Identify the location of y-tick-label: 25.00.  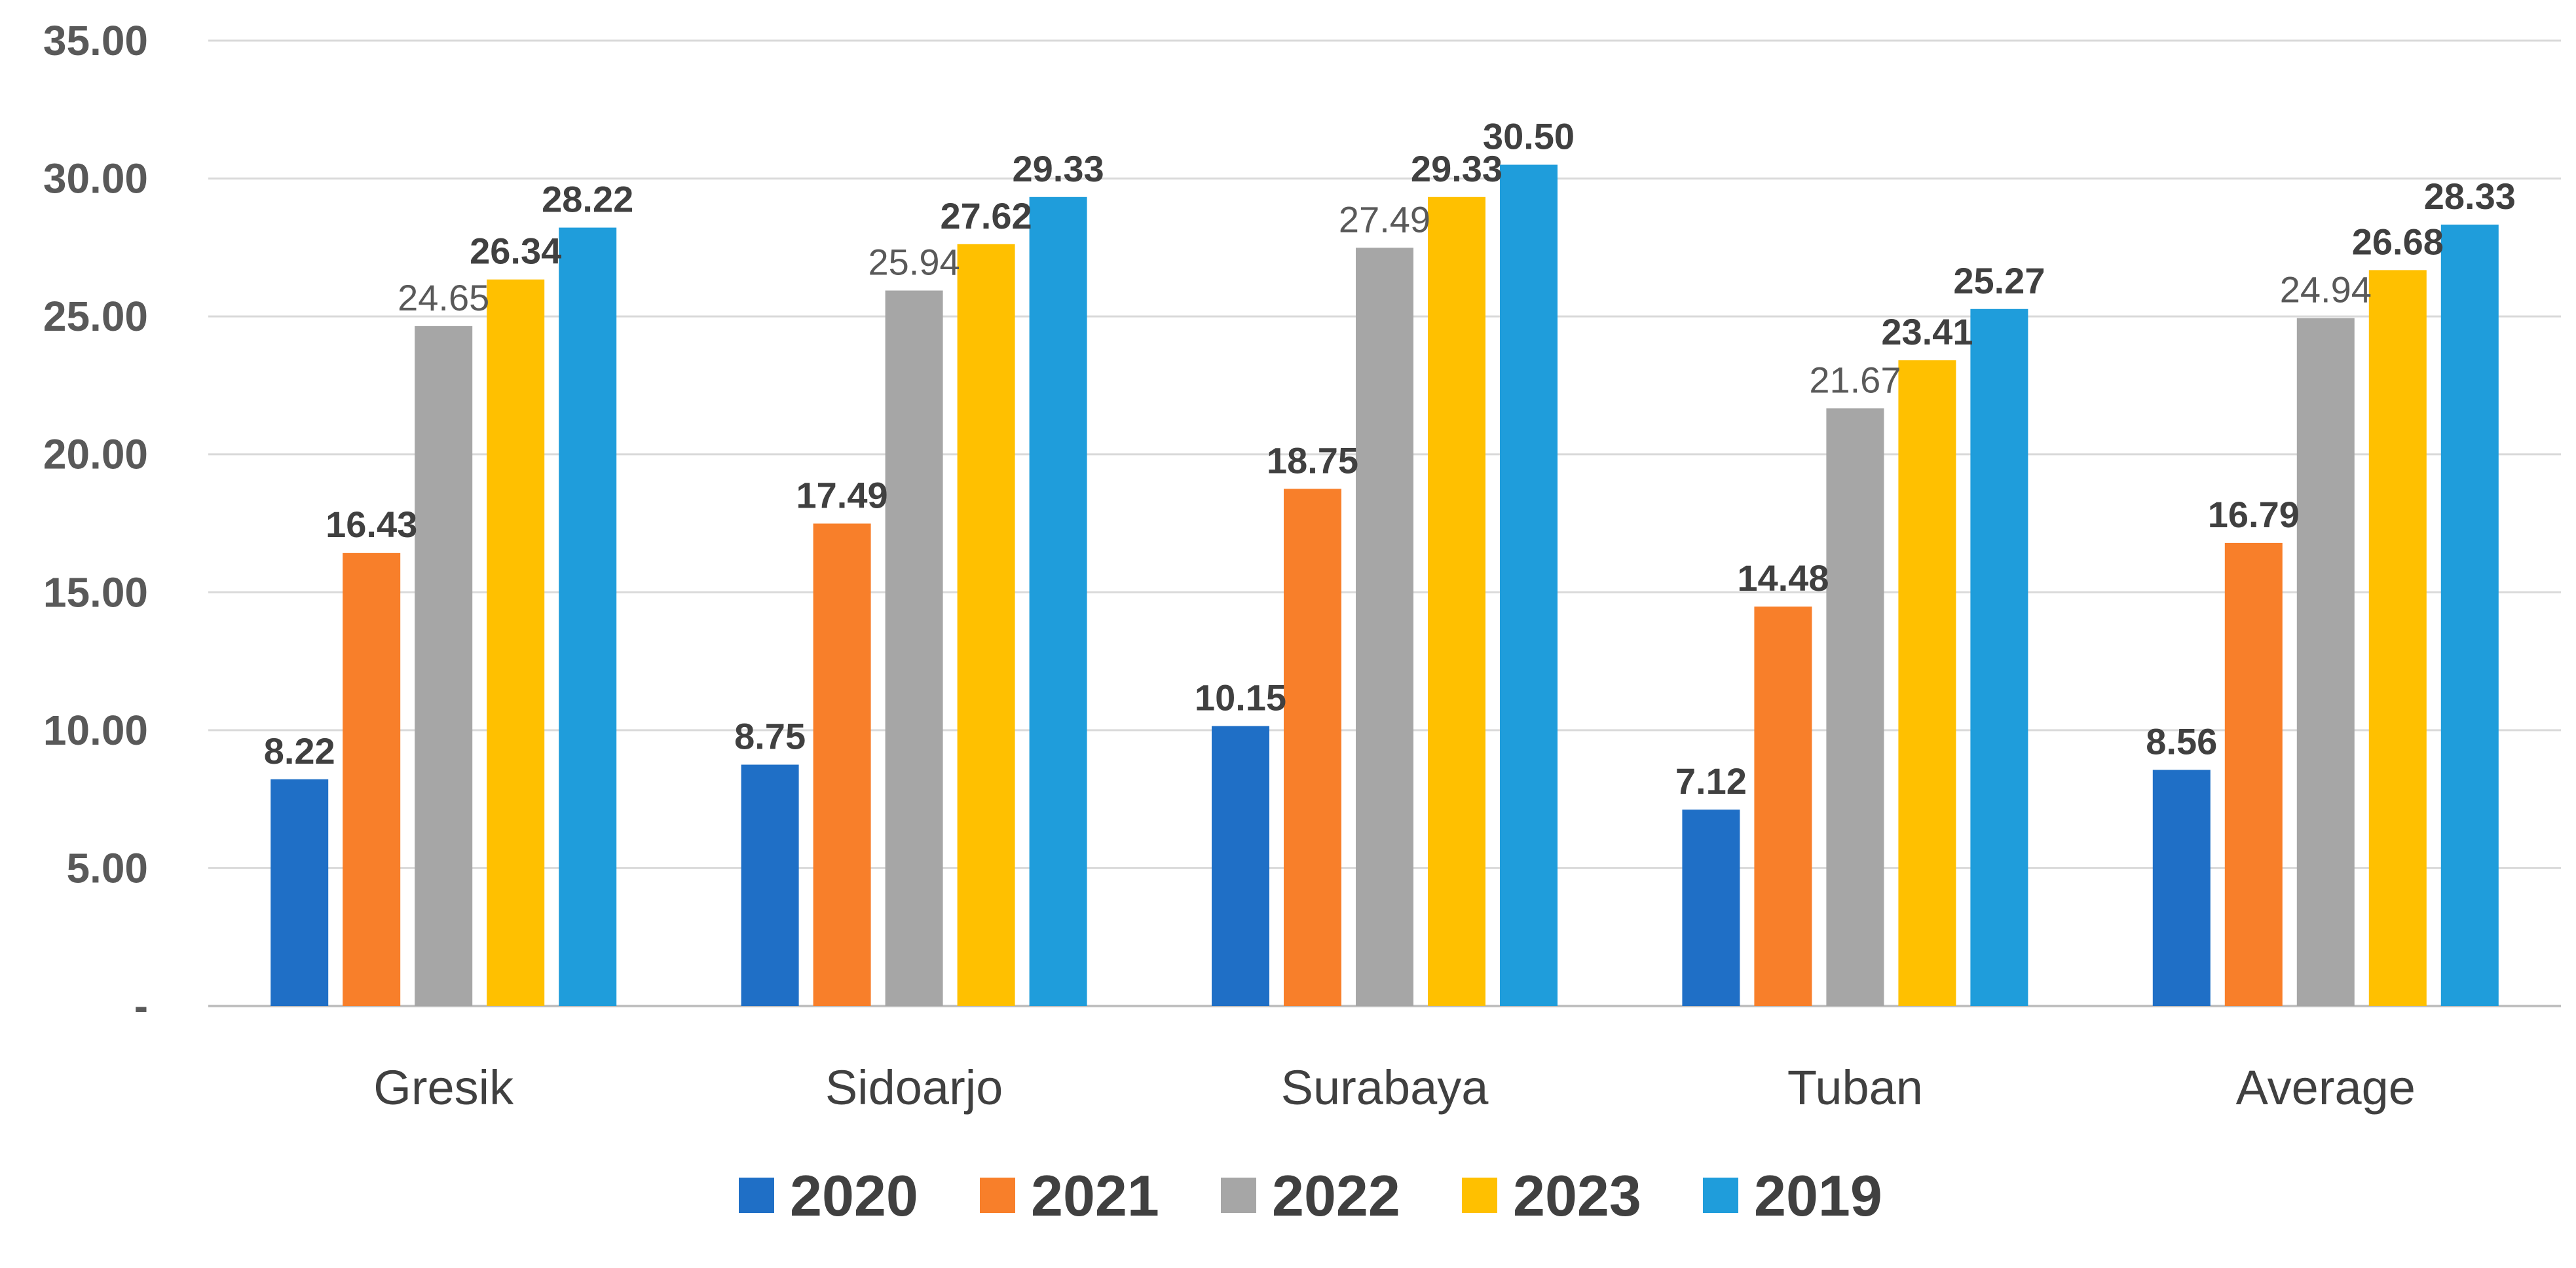
(95, 316).